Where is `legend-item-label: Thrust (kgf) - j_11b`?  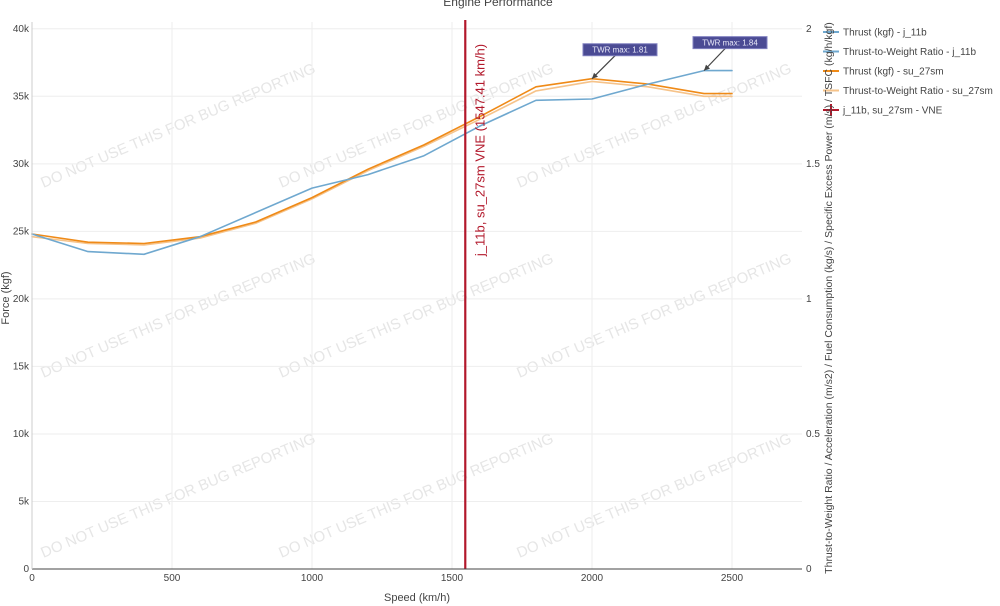 legend-item-label: Thrust (kgf) - j_11b is located at coordinates (885, 33).